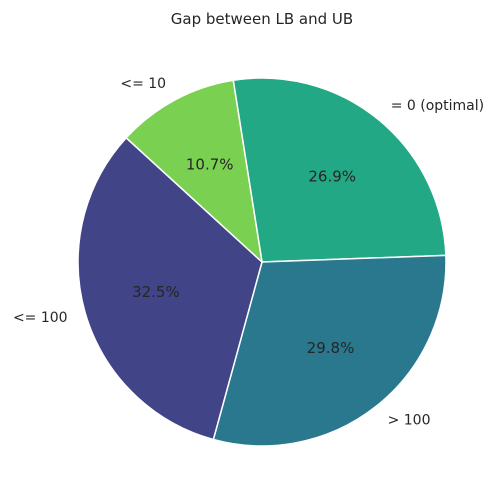  I want to click on value-label-10: 10.7%, so click(210, 164).